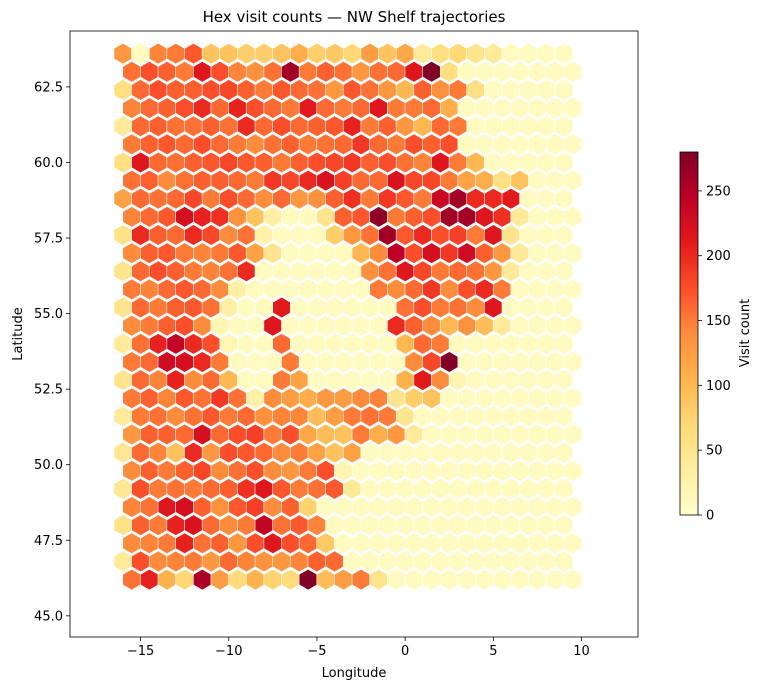  I want to click on colorbar-tick-label: 100, so click(718, 386).